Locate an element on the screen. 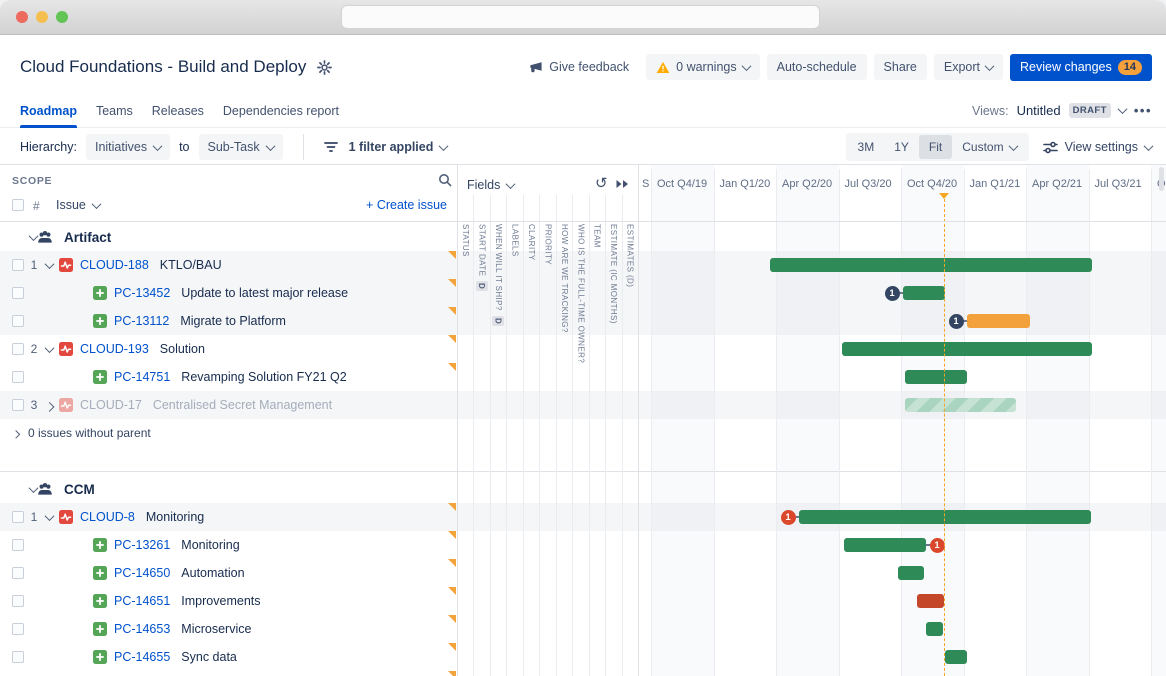  field-column-when-will-it-ship-: WHEN WILL IT SHIP? D is located at coordinates (498, 293).